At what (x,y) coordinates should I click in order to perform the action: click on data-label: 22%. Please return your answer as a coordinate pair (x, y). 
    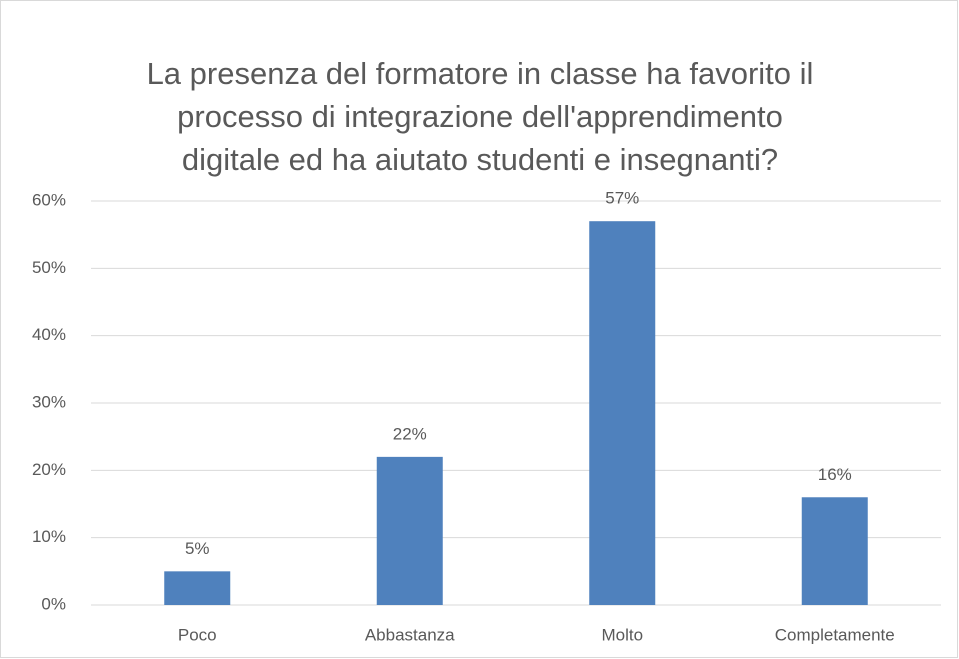
    Looking at the image, I should click on (410, 433).